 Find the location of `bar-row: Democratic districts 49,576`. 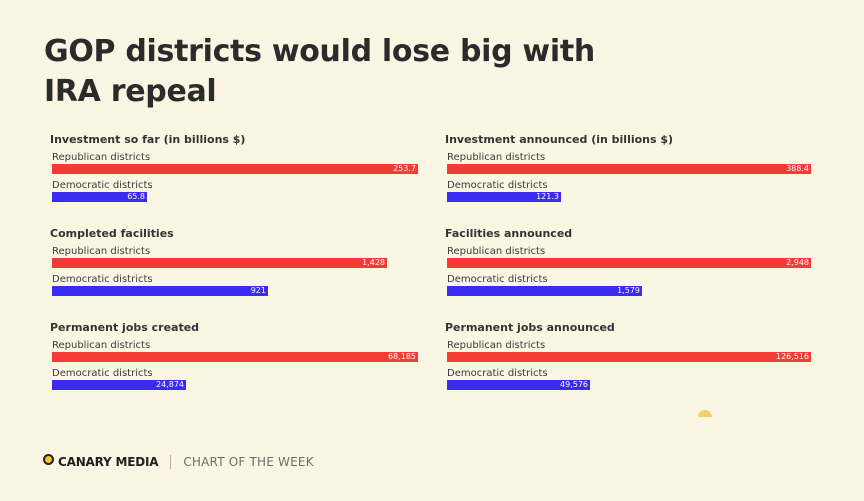

bar-row: Democratic districts 49,576 is located at coordinates (629, 379).